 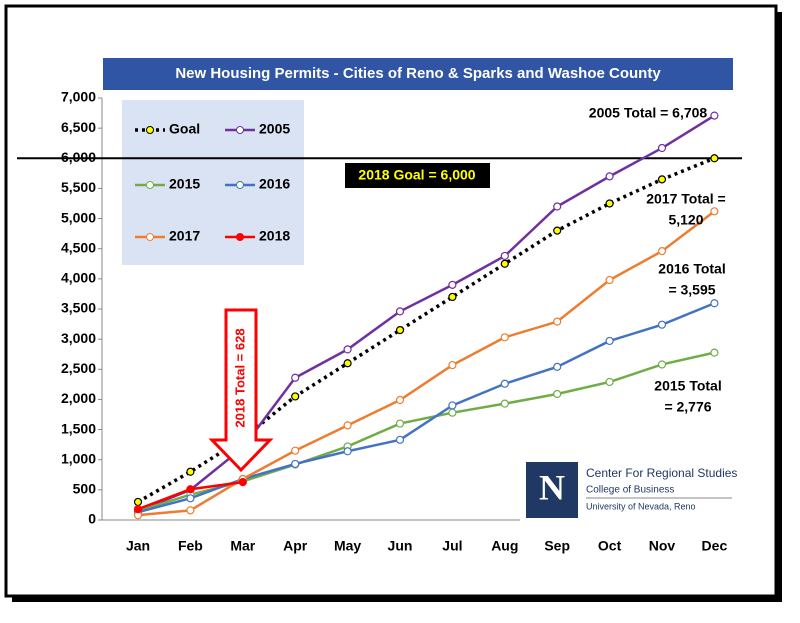 What do you see at coordinates (504, 546) in the screenshot?
I see `x-tick-label: Aug` at bounding box center [504, 546].